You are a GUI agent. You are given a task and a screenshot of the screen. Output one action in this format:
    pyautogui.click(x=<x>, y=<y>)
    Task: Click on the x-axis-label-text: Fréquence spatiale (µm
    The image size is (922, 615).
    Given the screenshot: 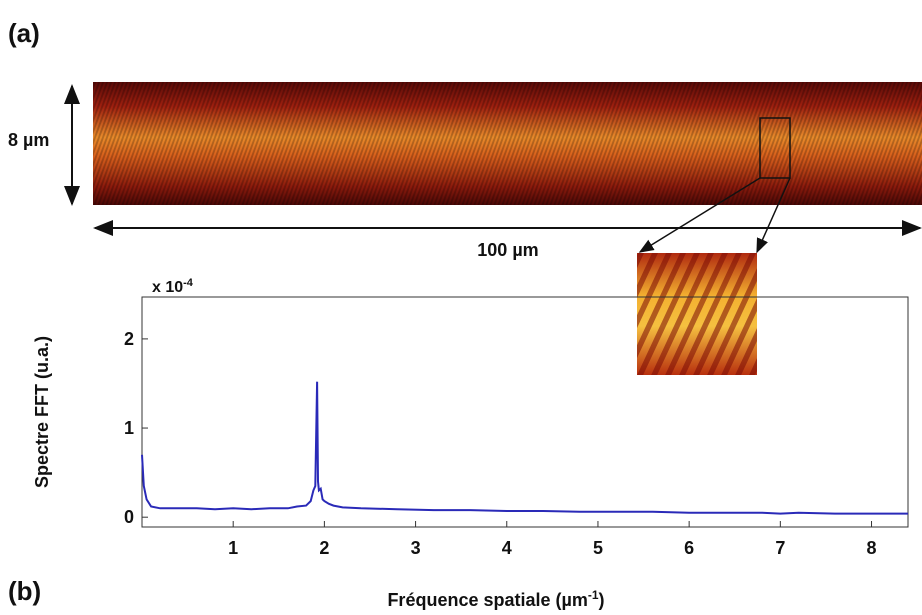 What is the action you would take?
    pyautogui.click(x=487, y=600)
    